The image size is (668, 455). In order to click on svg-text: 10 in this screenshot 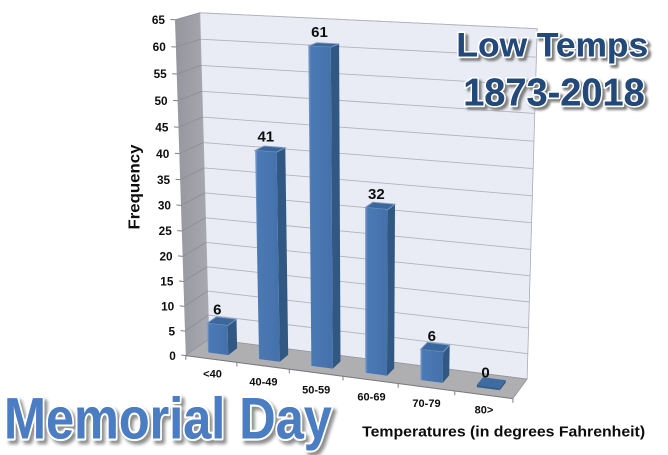, I will do `click(168, 307)`.